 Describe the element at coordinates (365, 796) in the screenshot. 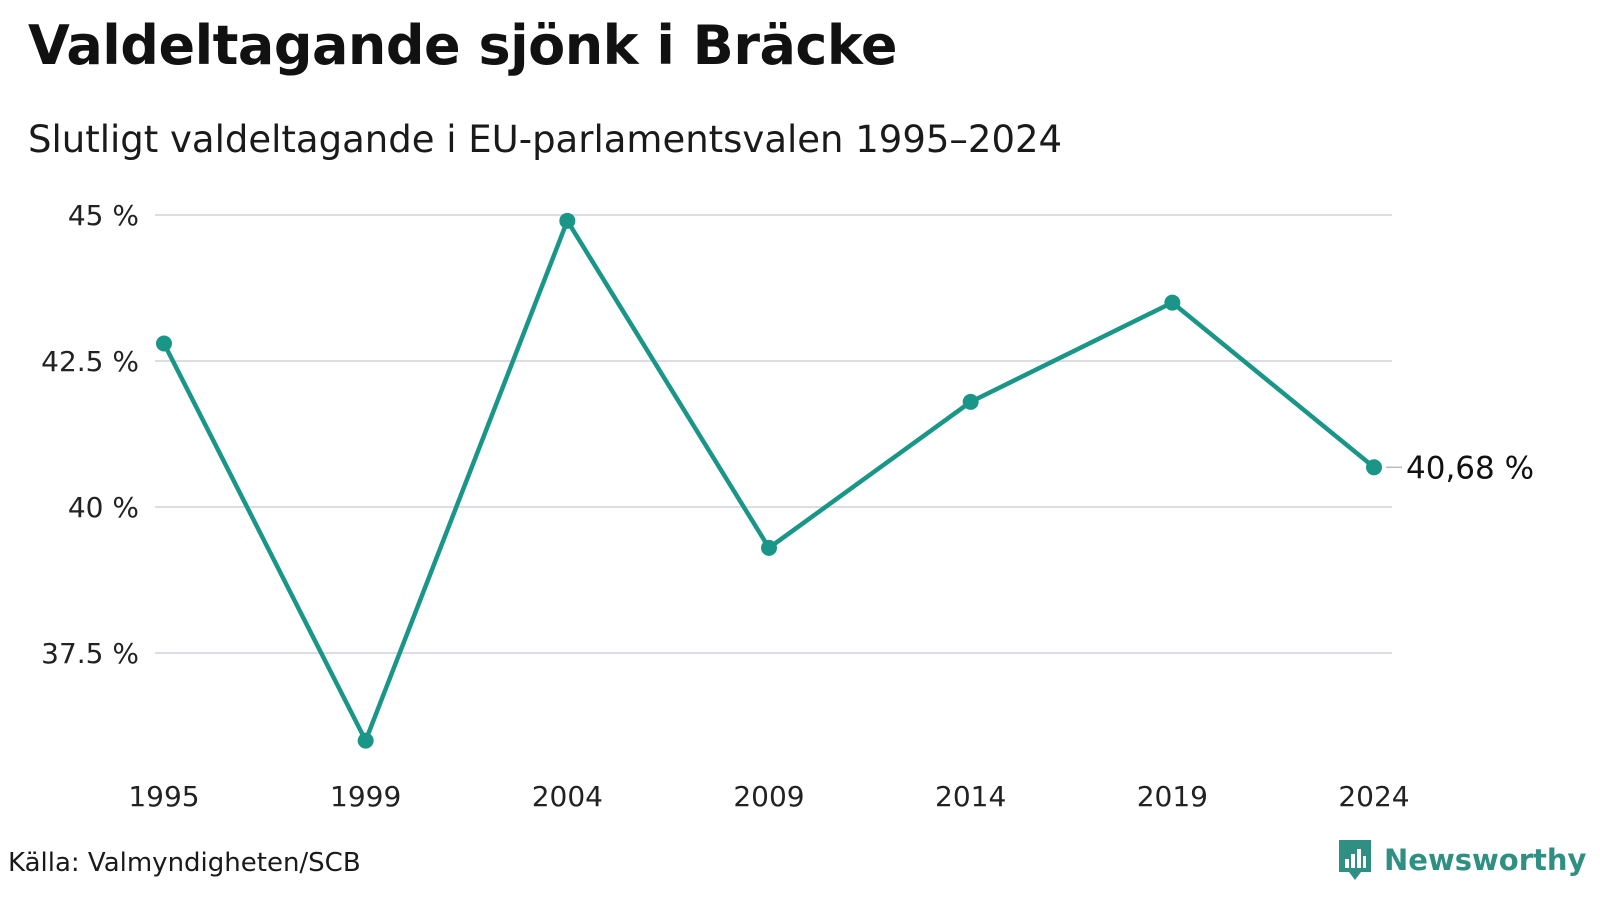

I see `x-tick-label: 1999` at that location.